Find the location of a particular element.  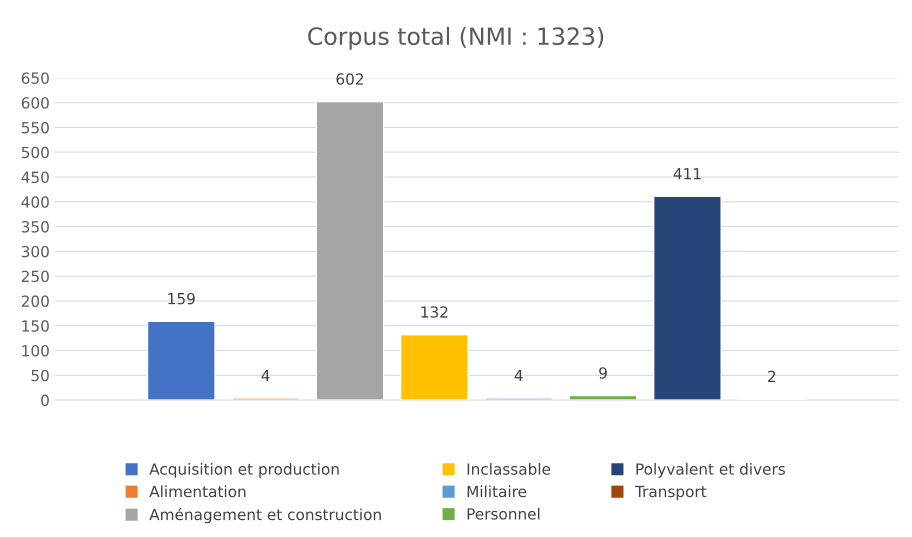

legend-label: Alimentation is located at coordinates (197, 491).